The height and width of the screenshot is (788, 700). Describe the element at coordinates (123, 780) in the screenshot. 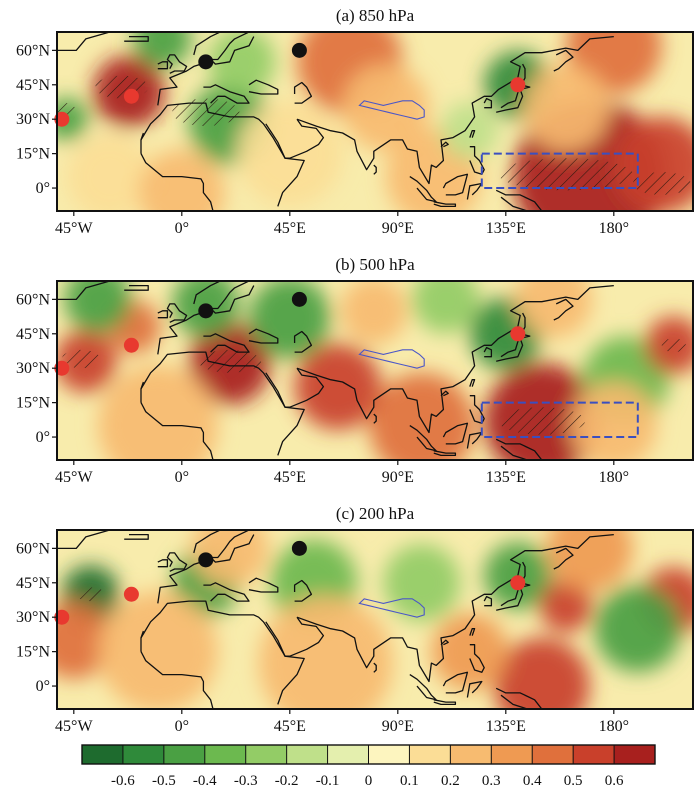

I see `colorbar-tick-label: -0.6` at that location.